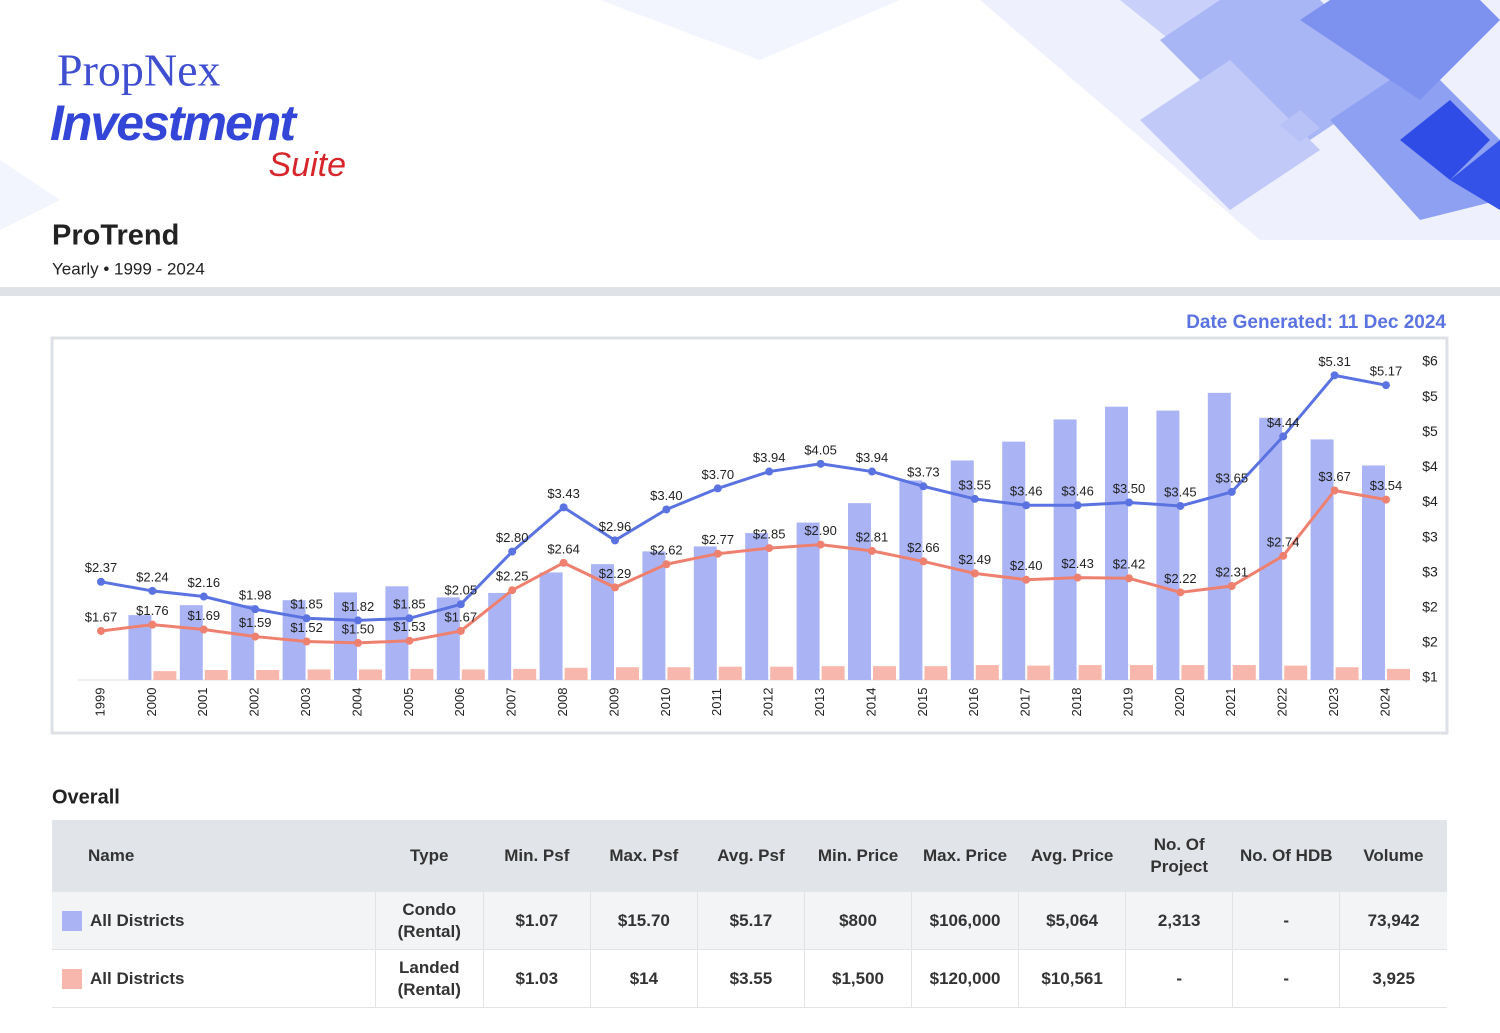  What do you see at coordinates (643, 921) in the screenshot?
I see `table-cell: $15.70` at bounding box center [643, 921].